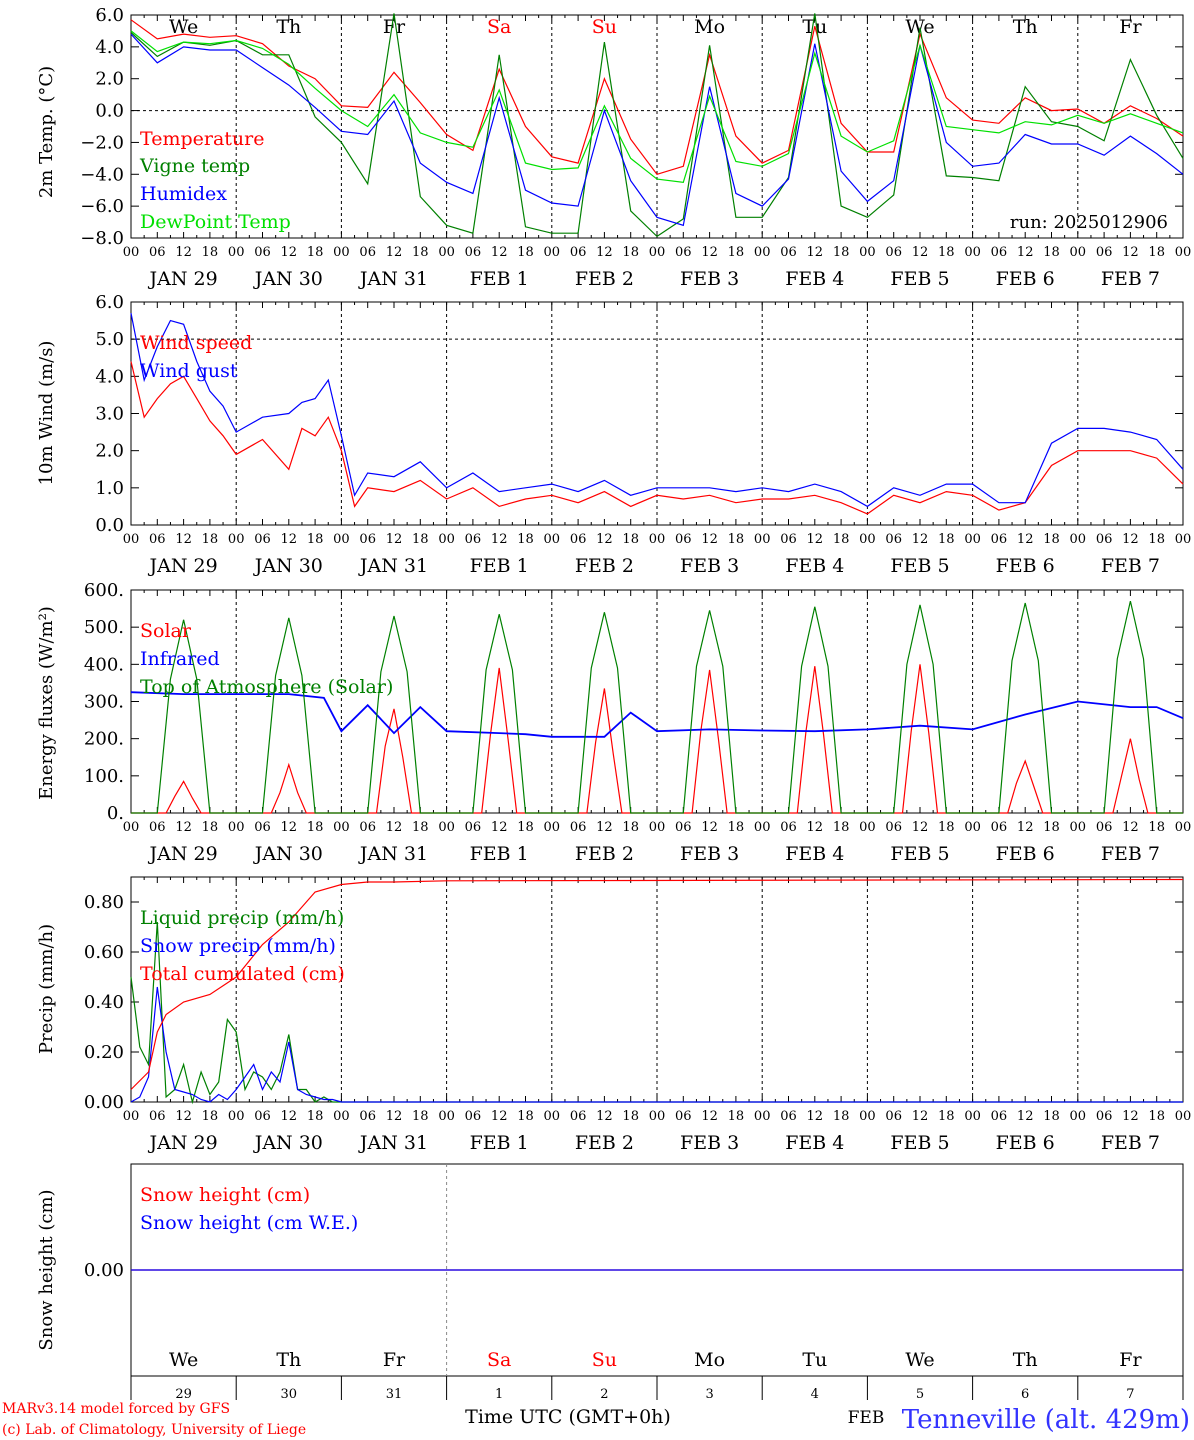  I want to click on weekday-label: Sa, so click(499, 1360).